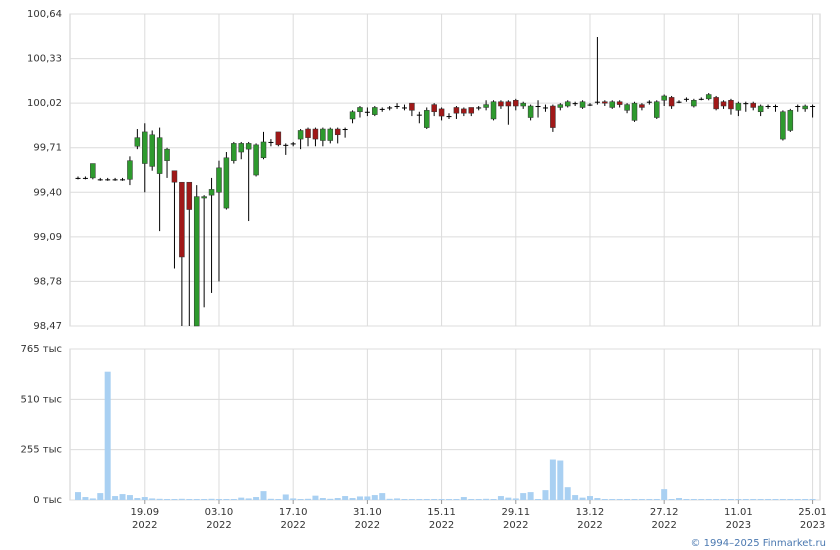 This screenshot has width=840, height=550. Describe the element at coordinates (664, 519) in the screenshot. I see `x-tick-label: 27.12 2022` at that location.